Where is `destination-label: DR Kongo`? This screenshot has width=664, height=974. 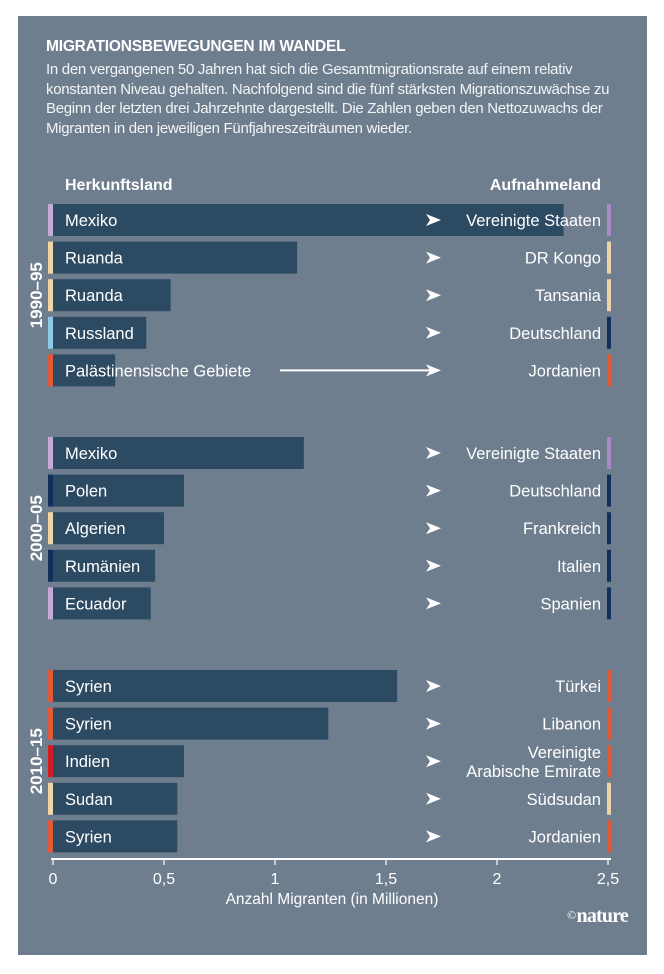 destination-label: DR Kongo is located at coordinates (563, 259).